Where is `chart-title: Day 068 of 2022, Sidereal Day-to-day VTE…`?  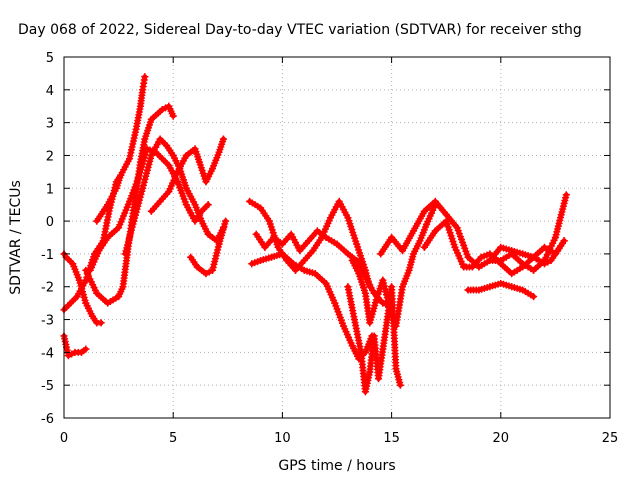 chart-title: Day 068 of 2022, Sidereal Day-to-day VTE… is located at coordinates (300, 30).